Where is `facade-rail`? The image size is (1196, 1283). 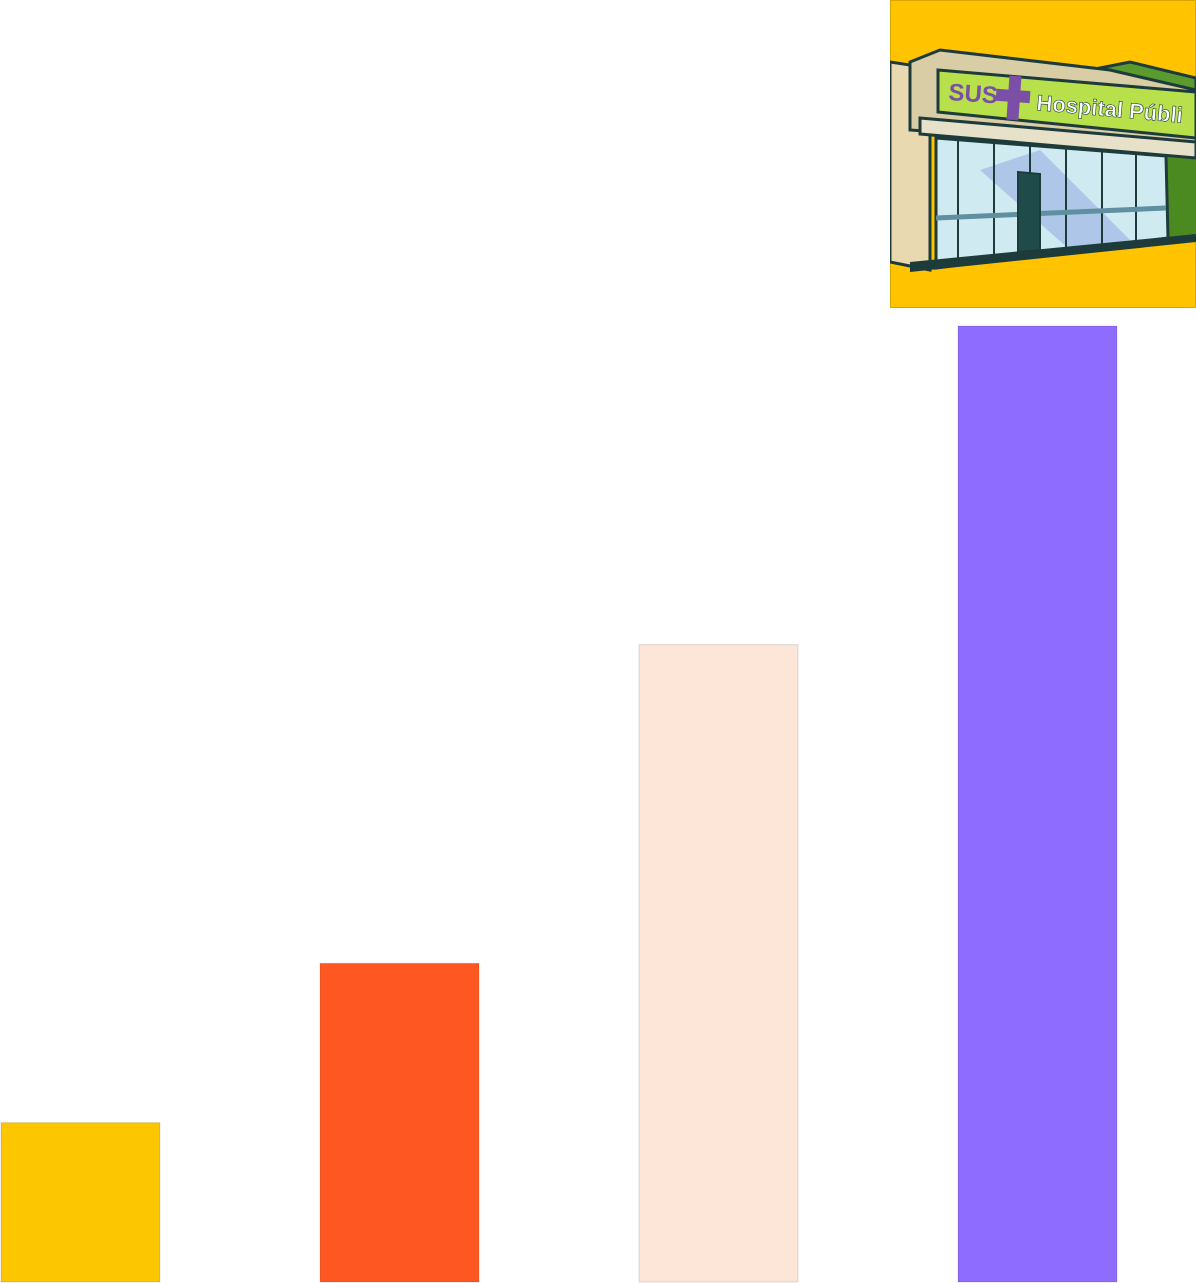
facade-rail is located at coordinates (1051, 213).